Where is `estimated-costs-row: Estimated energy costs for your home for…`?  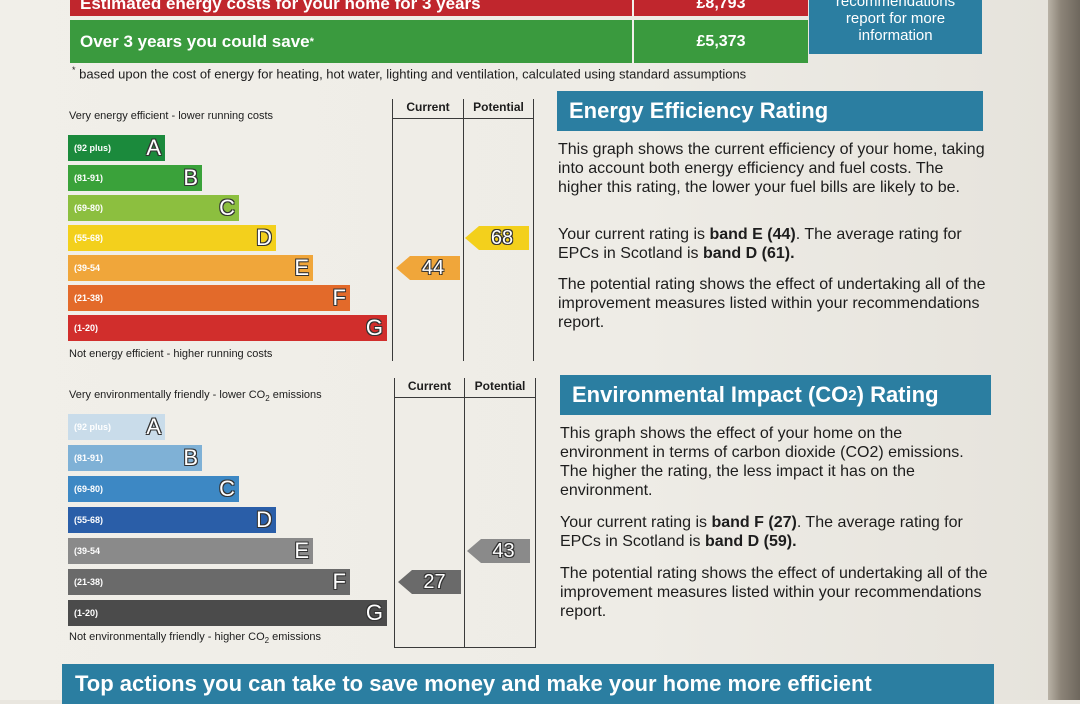
estimated-costs-row: Estimated energy costs for your home for… is located at coordinates (439, 8).